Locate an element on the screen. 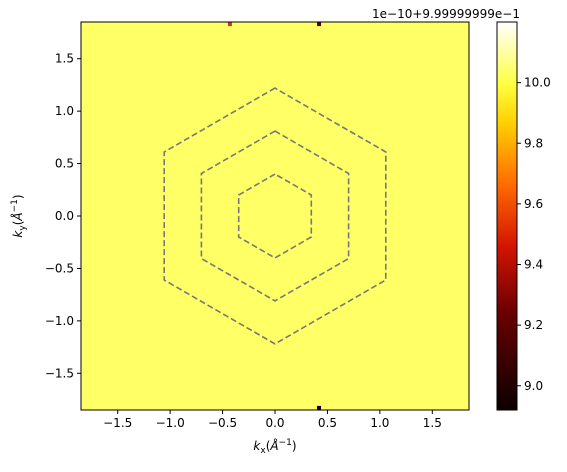 This screenshot has width=567, height=472. x-axis-ticks: −1.5 −1.0 −0.5 0.0 0.5 1.0 1.5 is located at coordinates (272, 420).